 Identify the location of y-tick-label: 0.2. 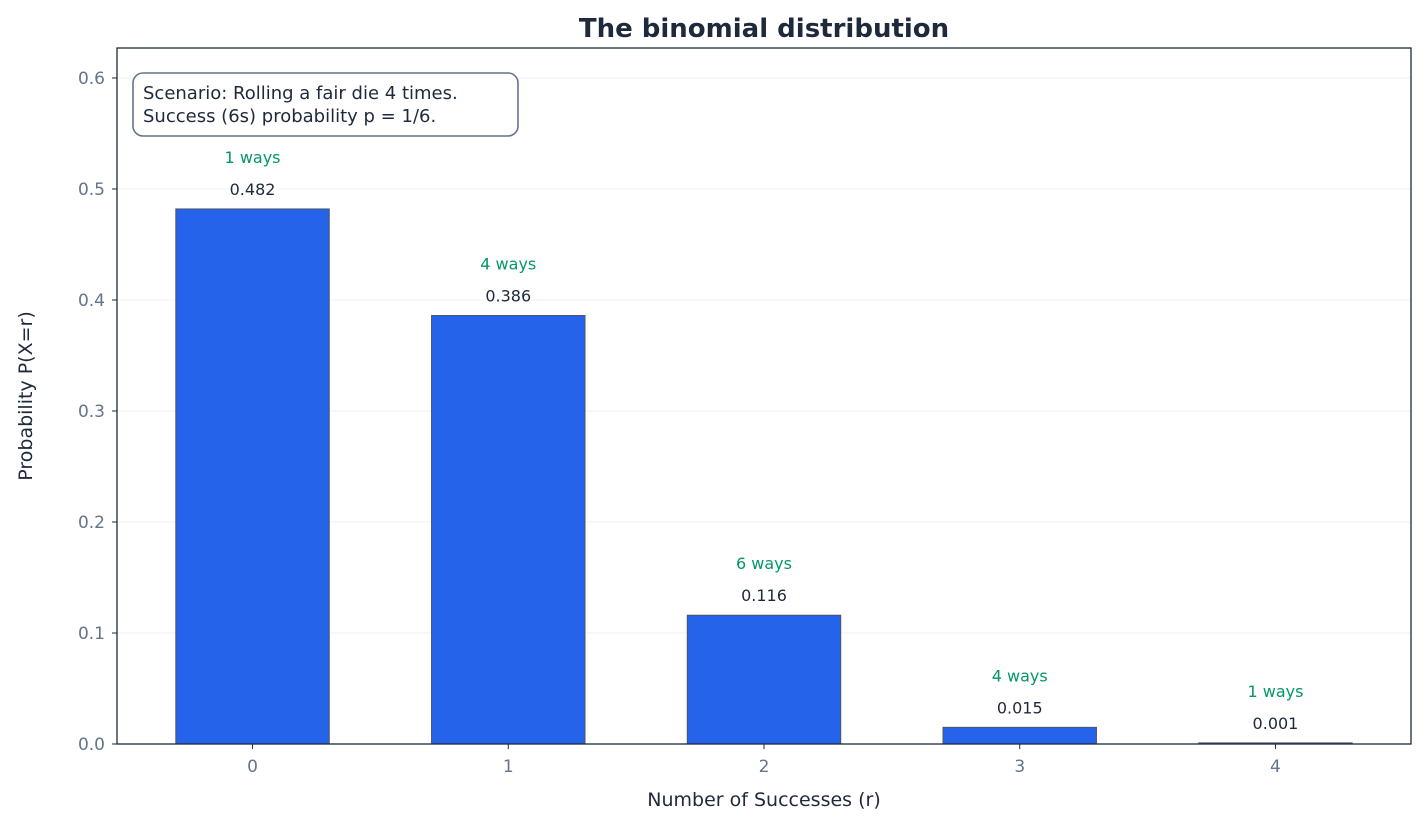
(91, 523).